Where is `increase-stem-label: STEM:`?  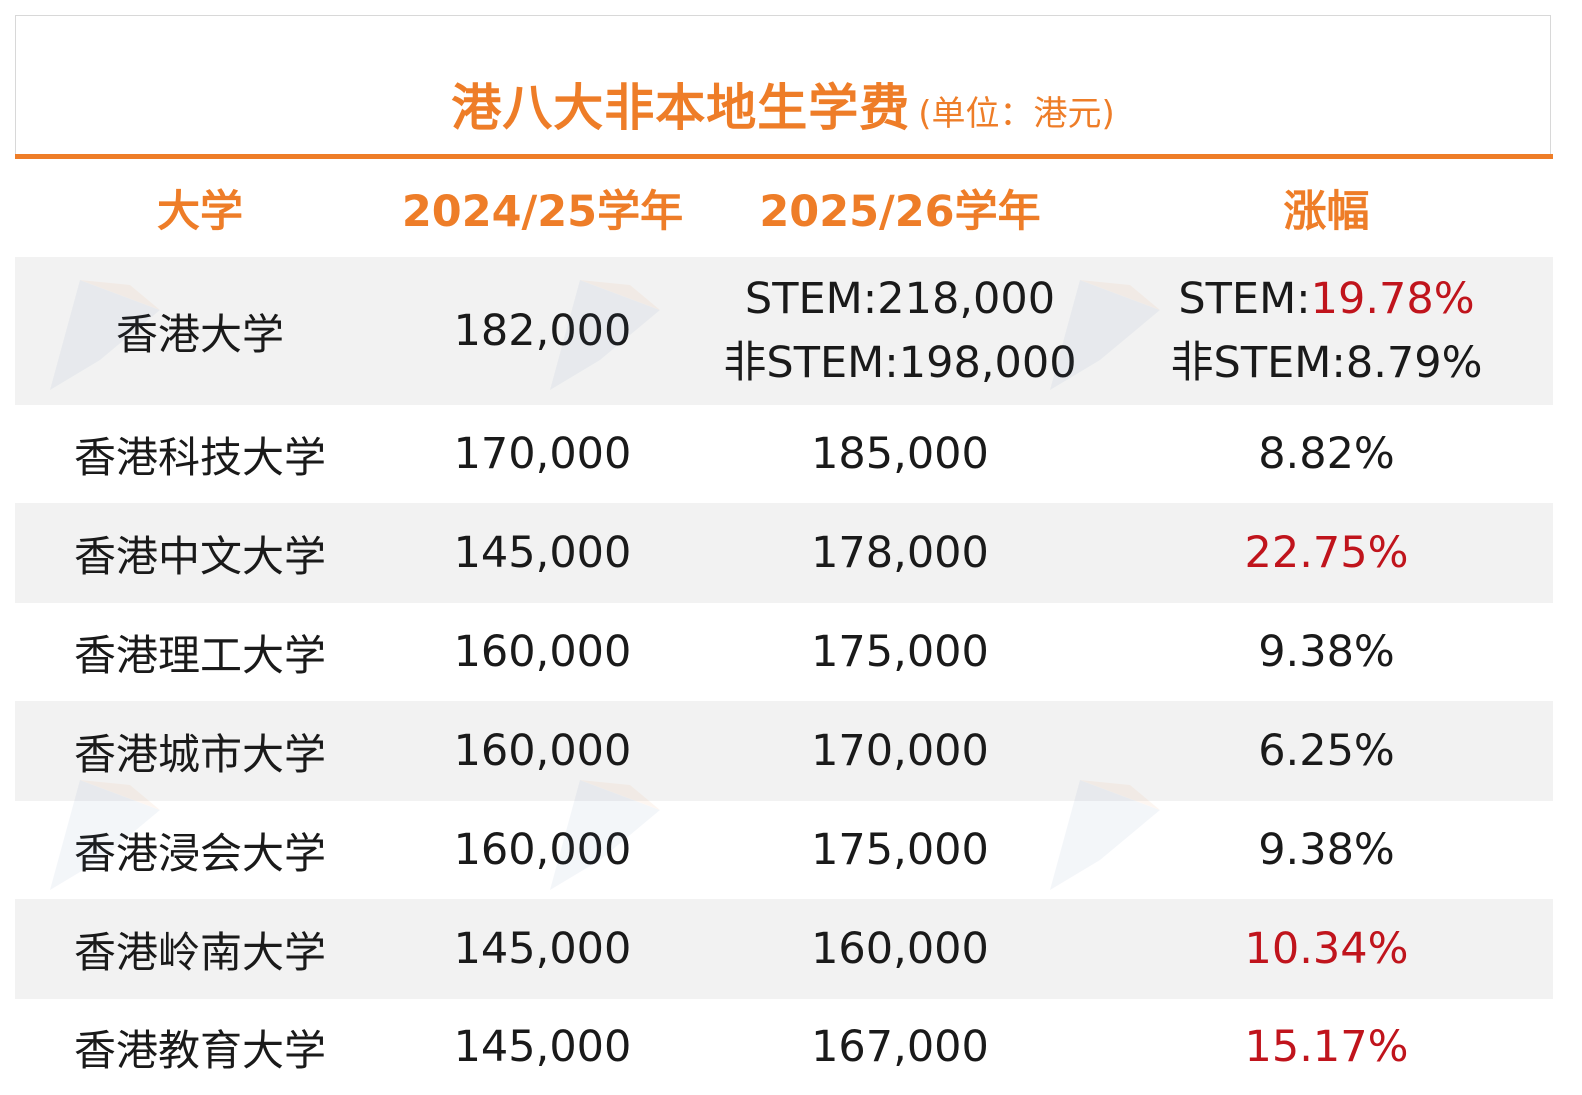 increase-stem-label: STEM: is located at coordinates (1244, 299).